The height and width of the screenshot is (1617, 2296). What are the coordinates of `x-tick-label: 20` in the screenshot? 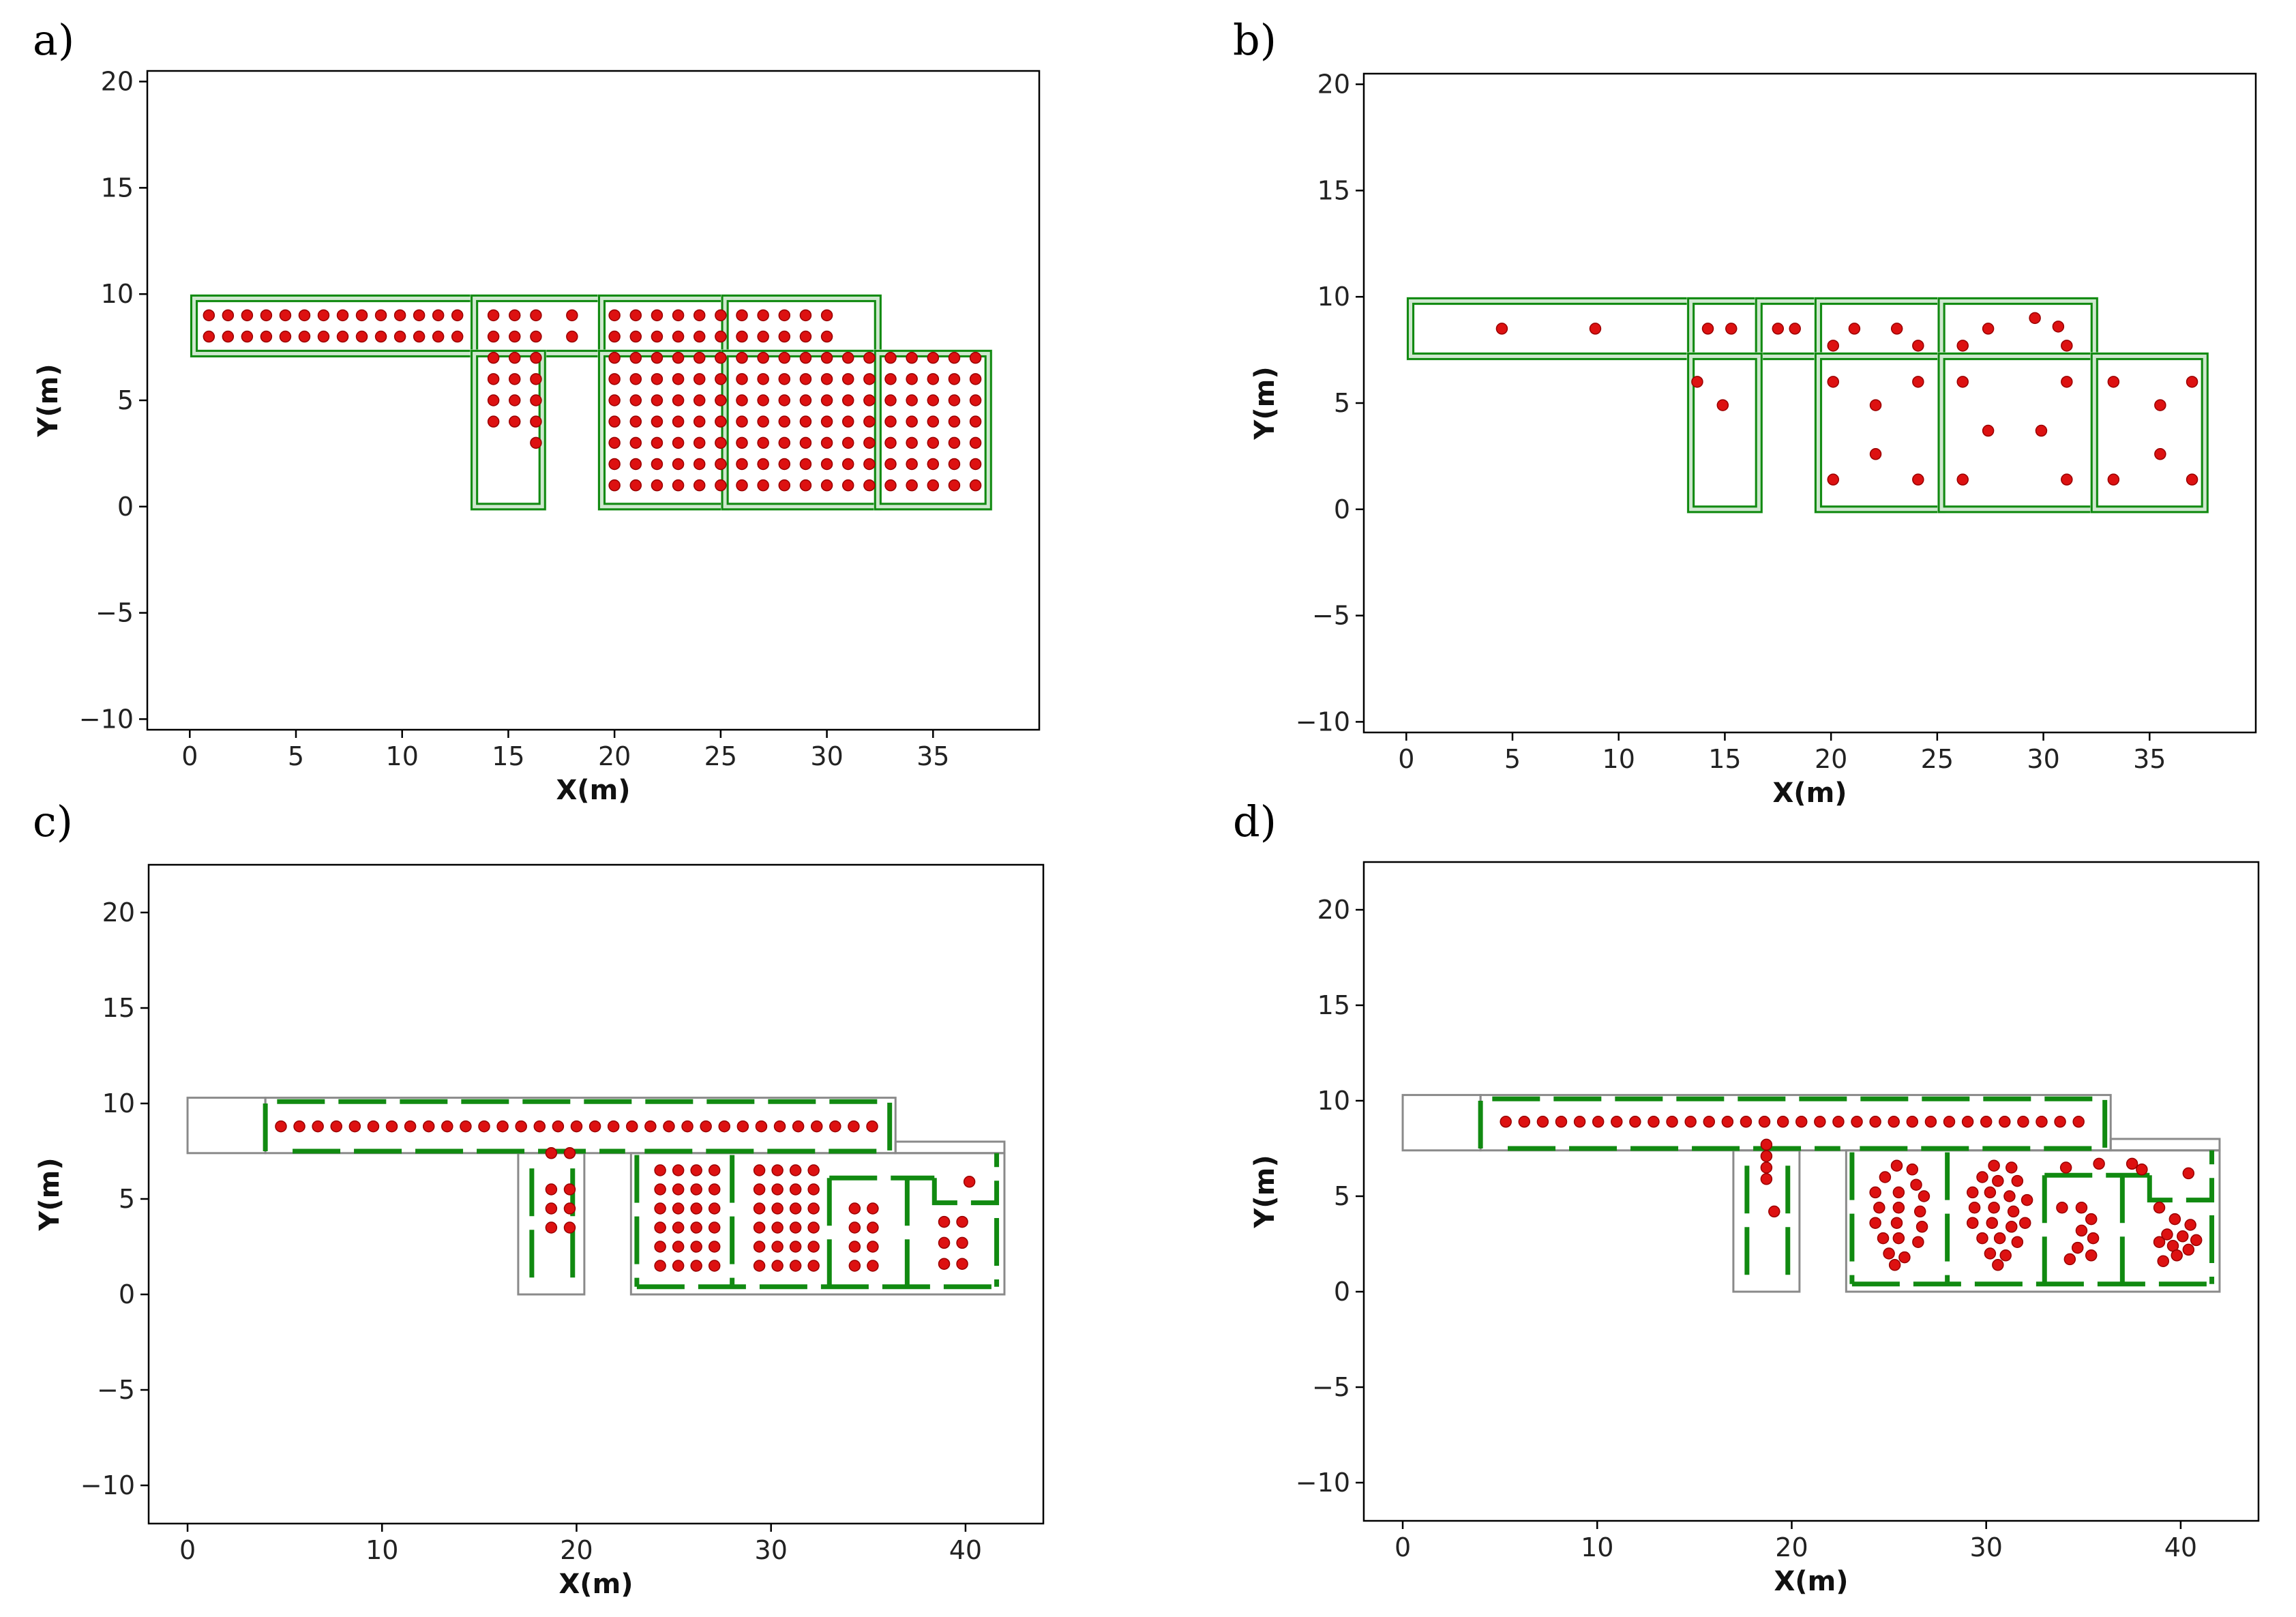 It's located at (576, 1550).